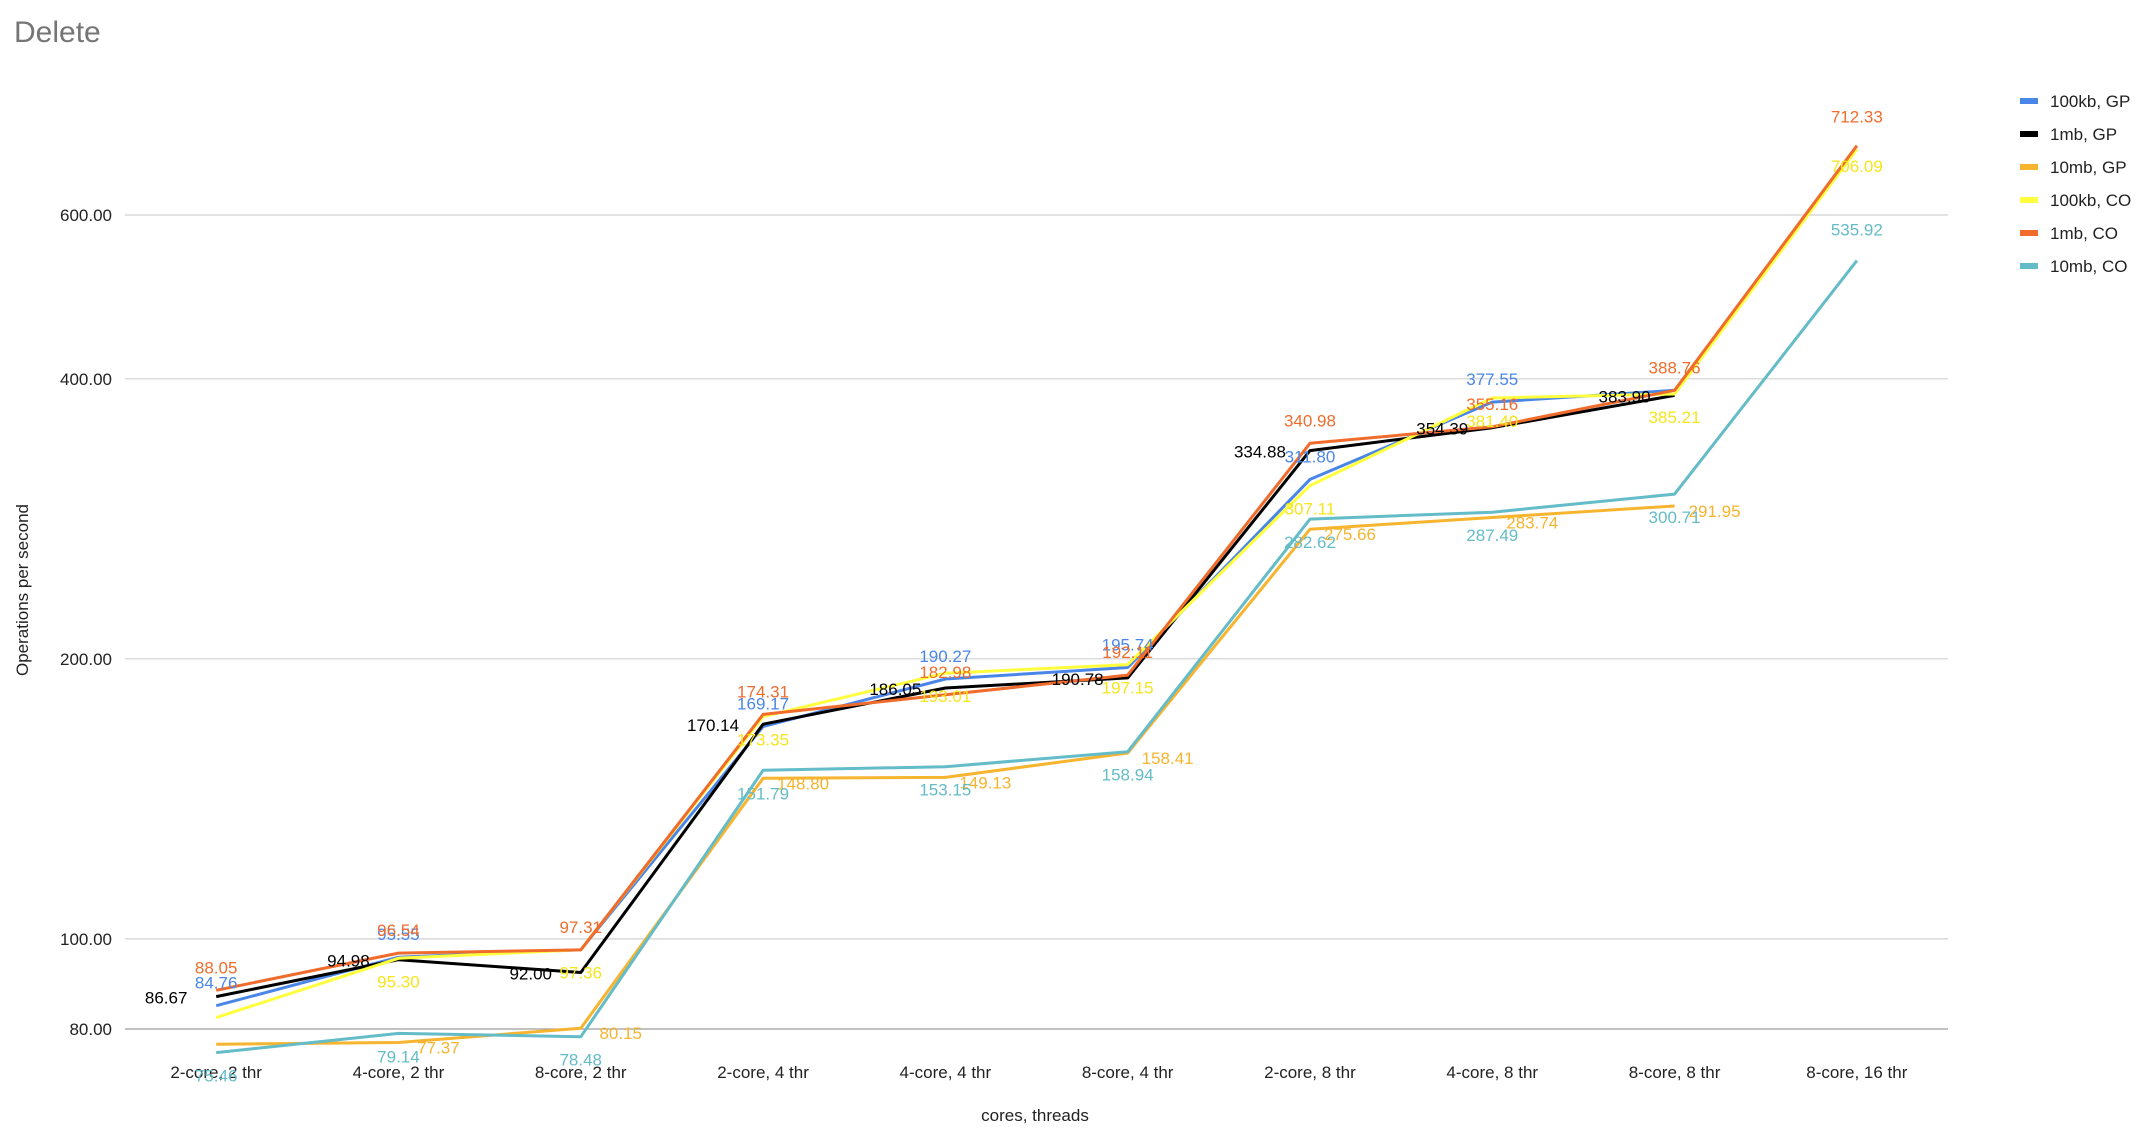 This screenshot has width=2142, height=1130. What do you see at coordinates (438, 1048) in the screenshot?
I see `data-label: 77.37` at bounding box center [438, 1048].